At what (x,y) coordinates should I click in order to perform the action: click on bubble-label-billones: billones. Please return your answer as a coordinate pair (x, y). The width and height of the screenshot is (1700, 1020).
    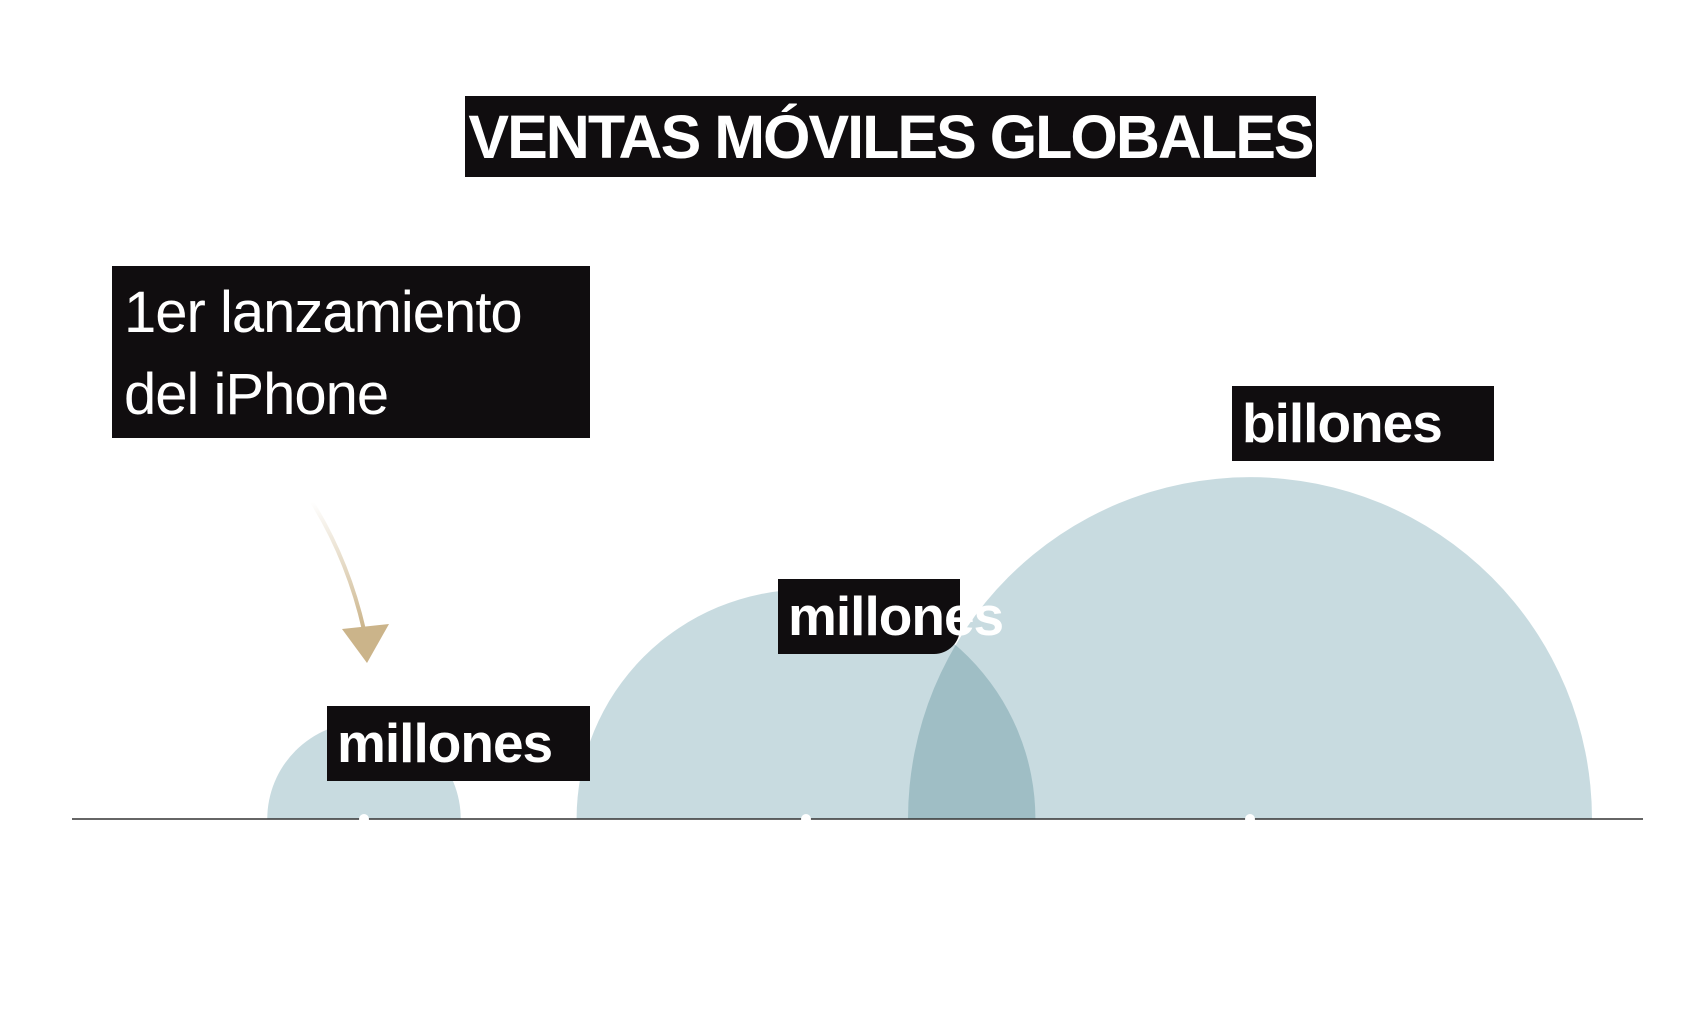
    Looking at the image, I should click on (1363, 423).